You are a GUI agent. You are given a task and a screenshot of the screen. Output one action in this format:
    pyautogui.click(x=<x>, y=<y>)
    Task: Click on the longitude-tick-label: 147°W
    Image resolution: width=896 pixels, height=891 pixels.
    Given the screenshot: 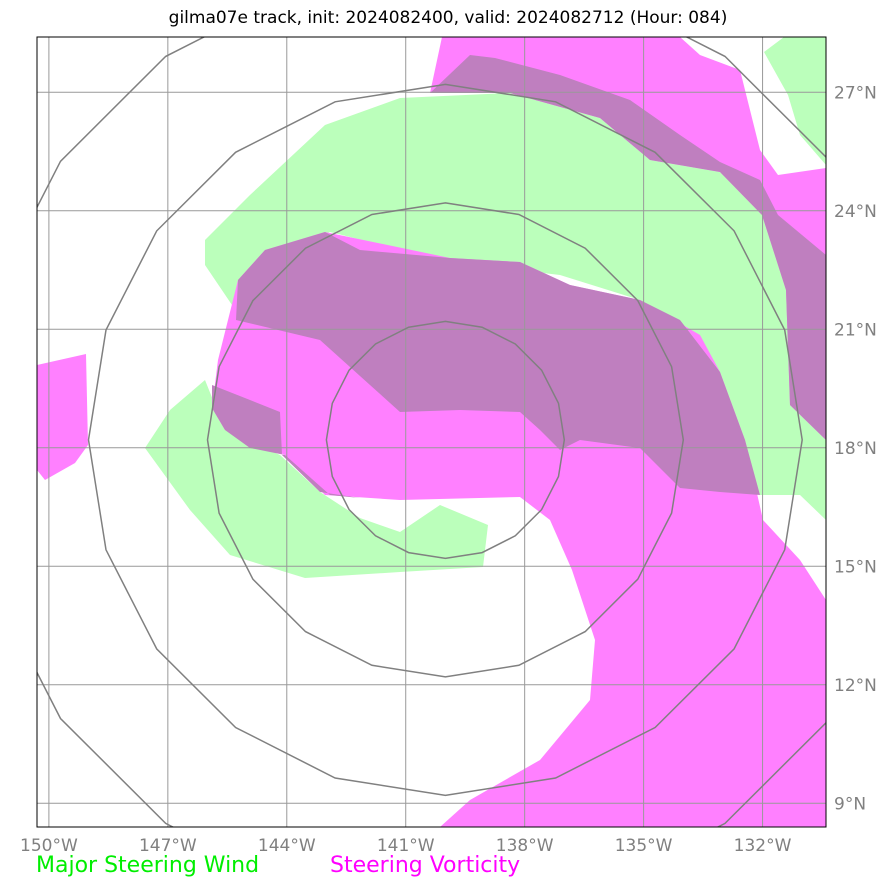 What is the action you would take?
    pyautogui.click(x=168, y=846)
    